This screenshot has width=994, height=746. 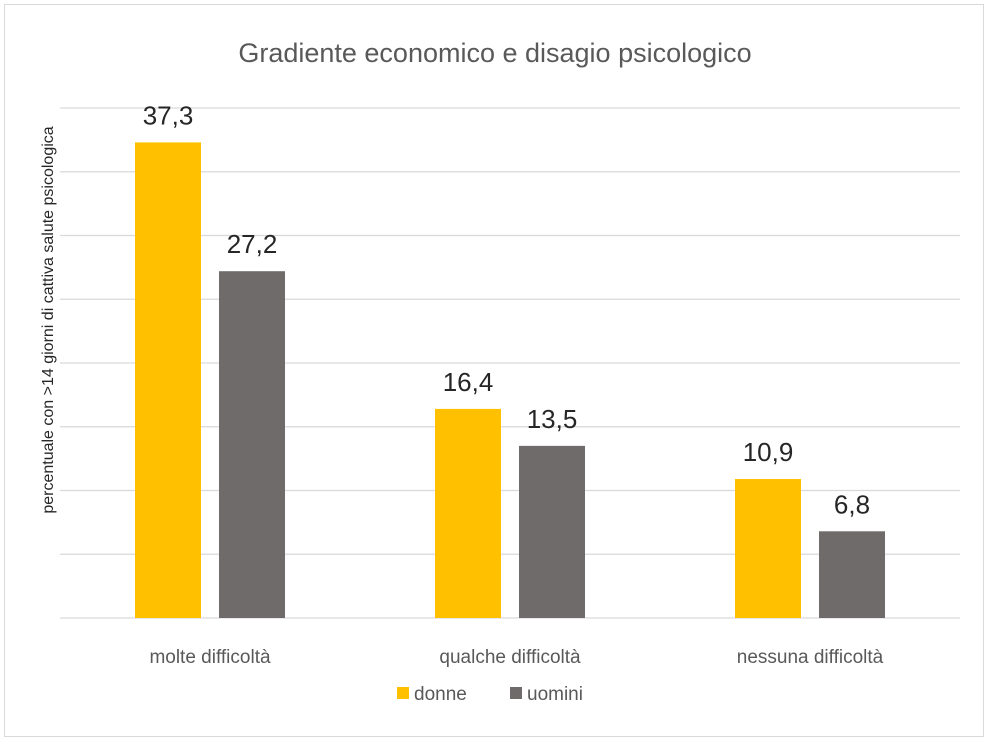 I want to click on legend-label-uomini: uomini, so click(x=555, y=694).